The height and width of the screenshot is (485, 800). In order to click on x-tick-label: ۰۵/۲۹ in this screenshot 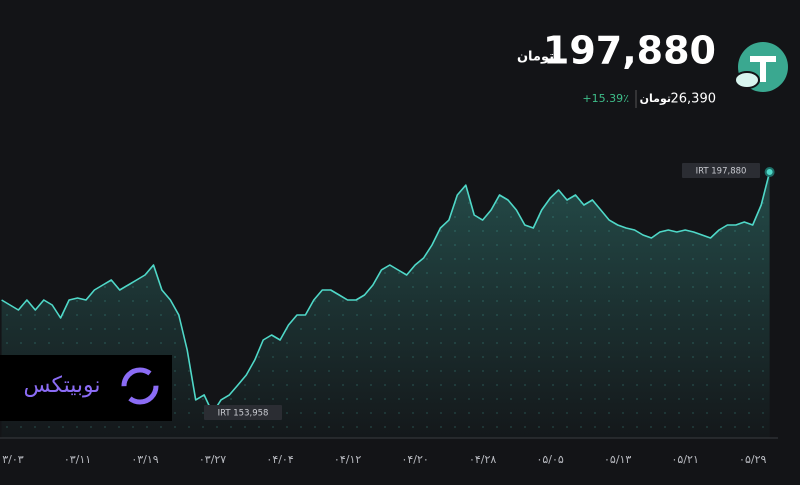, I will do `click(752, 459)`.